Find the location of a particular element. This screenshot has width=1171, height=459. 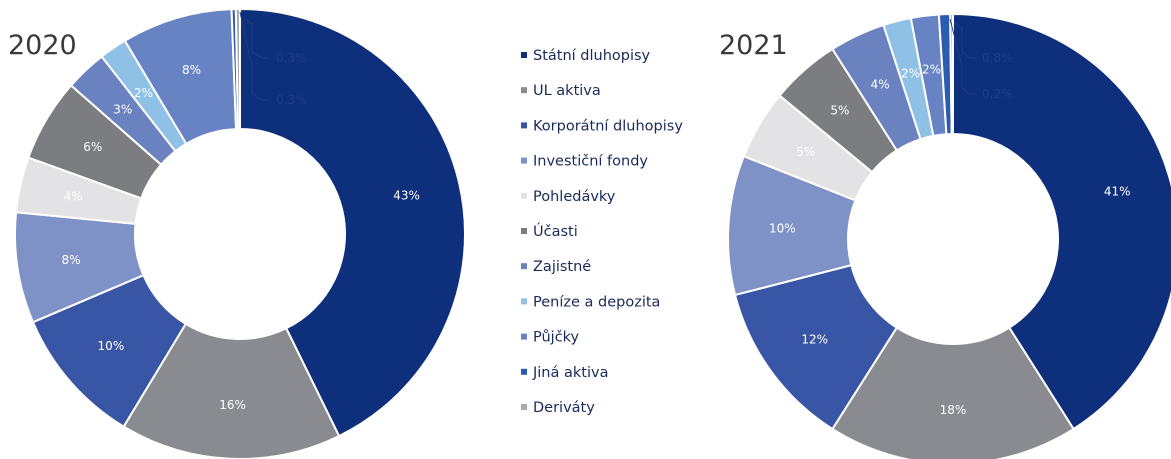

legend-item-ucasti: Účasti is located at coordinates (555, 231).